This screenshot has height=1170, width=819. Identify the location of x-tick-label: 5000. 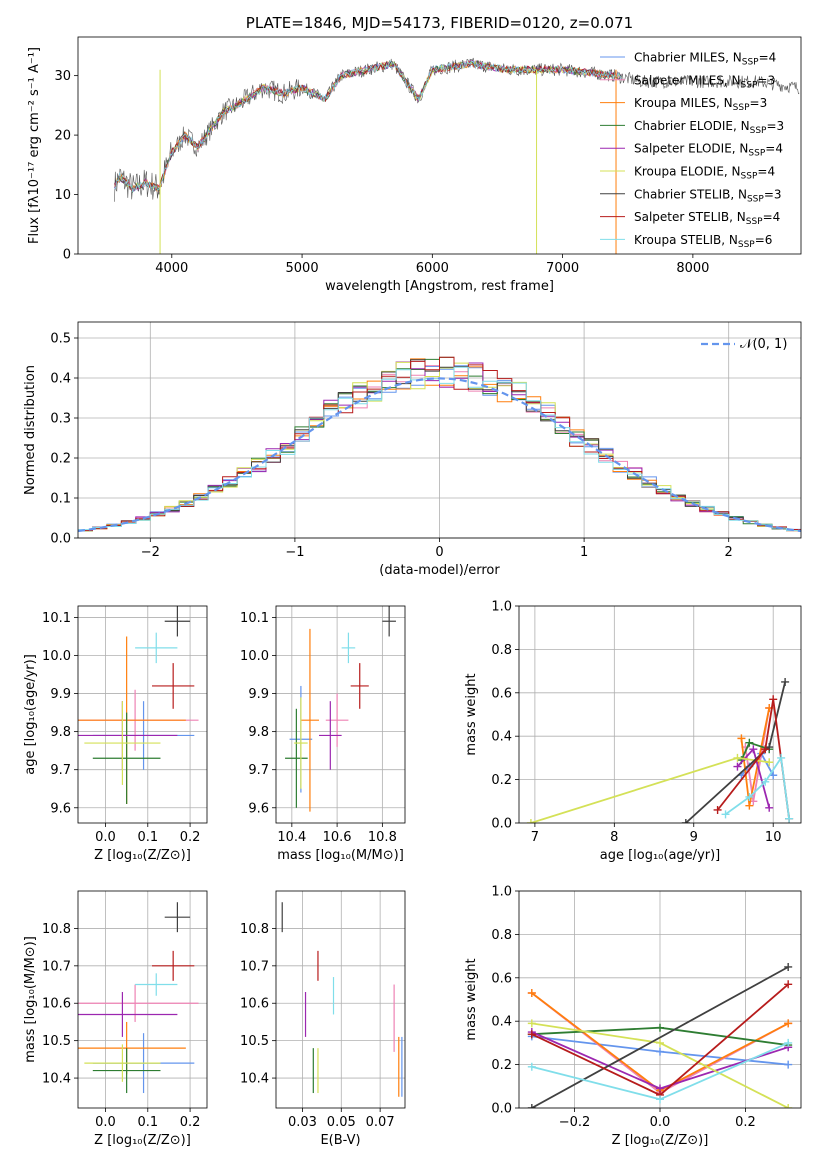
(302, 268).